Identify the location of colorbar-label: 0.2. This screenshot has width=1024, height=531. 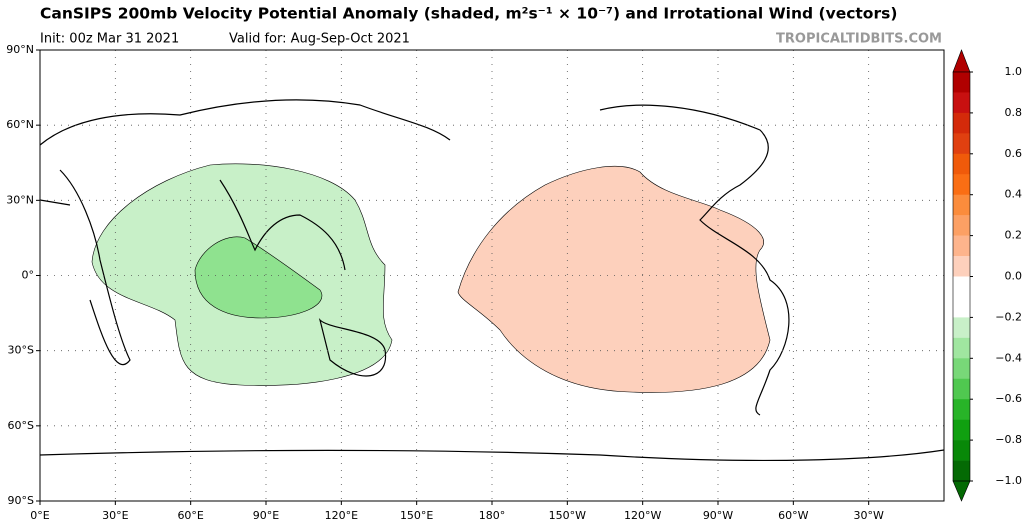
(1014, 235).